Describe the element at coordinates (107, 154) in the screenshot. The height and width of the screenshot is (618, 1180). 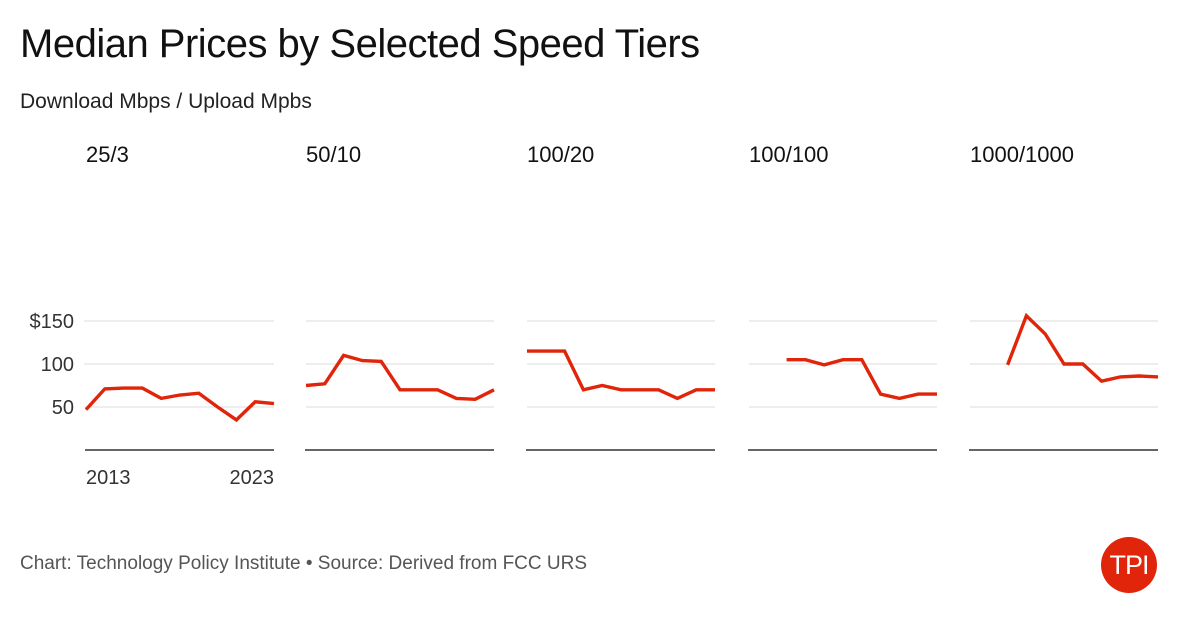
I see `panel-title-1: 25/3` at that location.